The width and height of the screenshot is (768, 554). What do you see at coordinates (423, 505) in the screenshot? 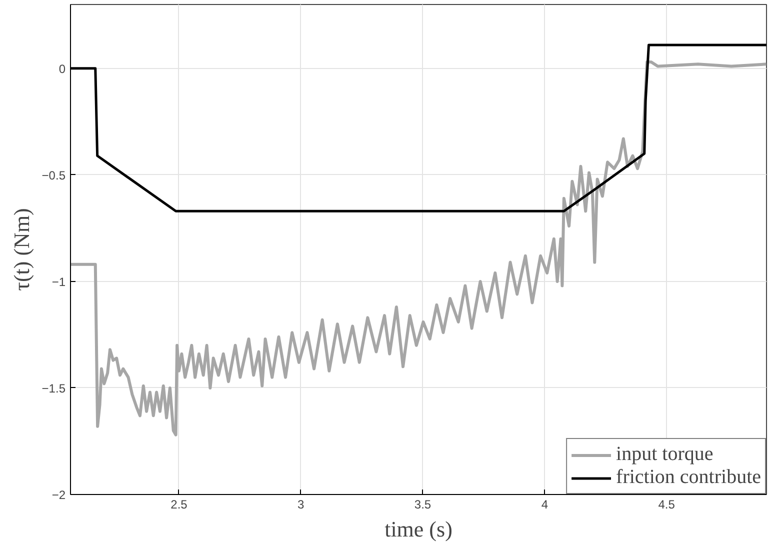
I see `x-tick-label: 3.5` at bounding box center [423, 505].